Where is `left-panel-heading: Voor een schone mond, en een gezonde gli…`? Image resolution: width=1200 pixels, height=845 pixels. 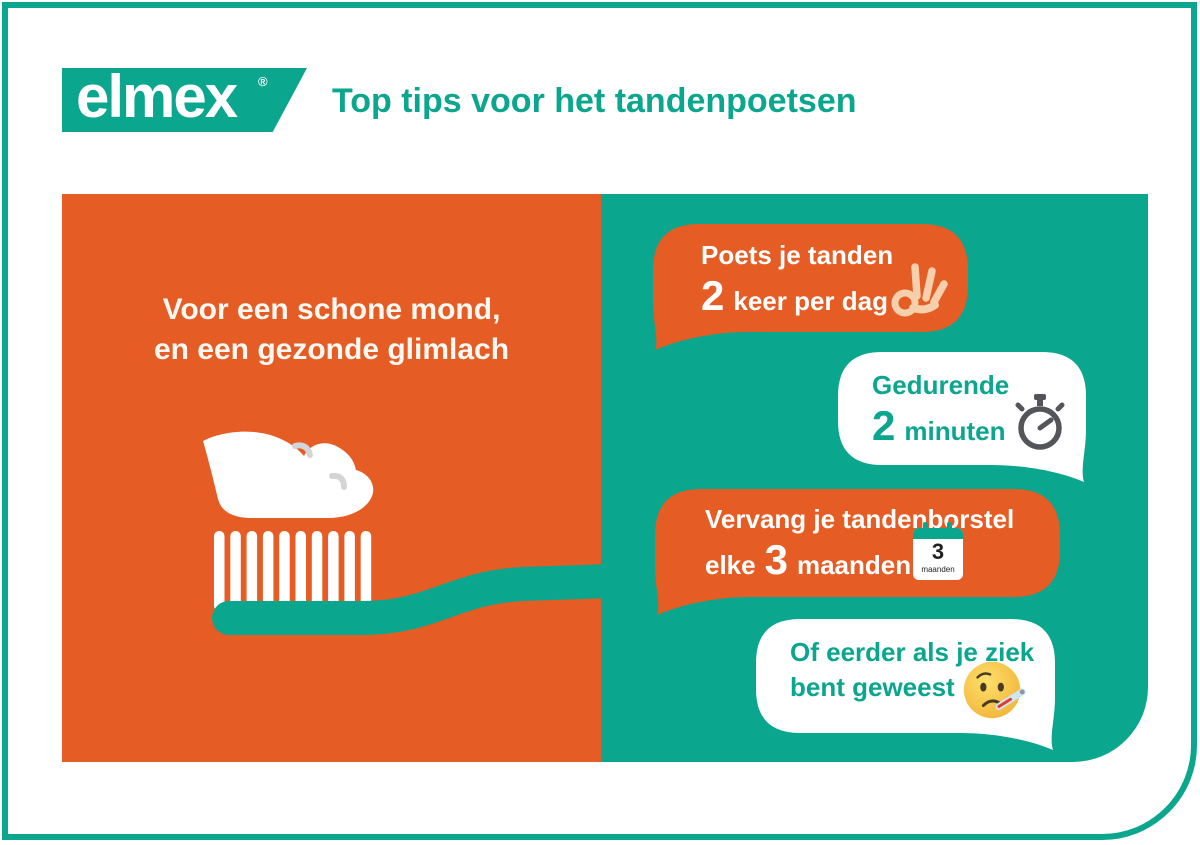 left-panel-heading: Voor een schone mond, en een gezonde gli… is located at coordinates (331, 330).